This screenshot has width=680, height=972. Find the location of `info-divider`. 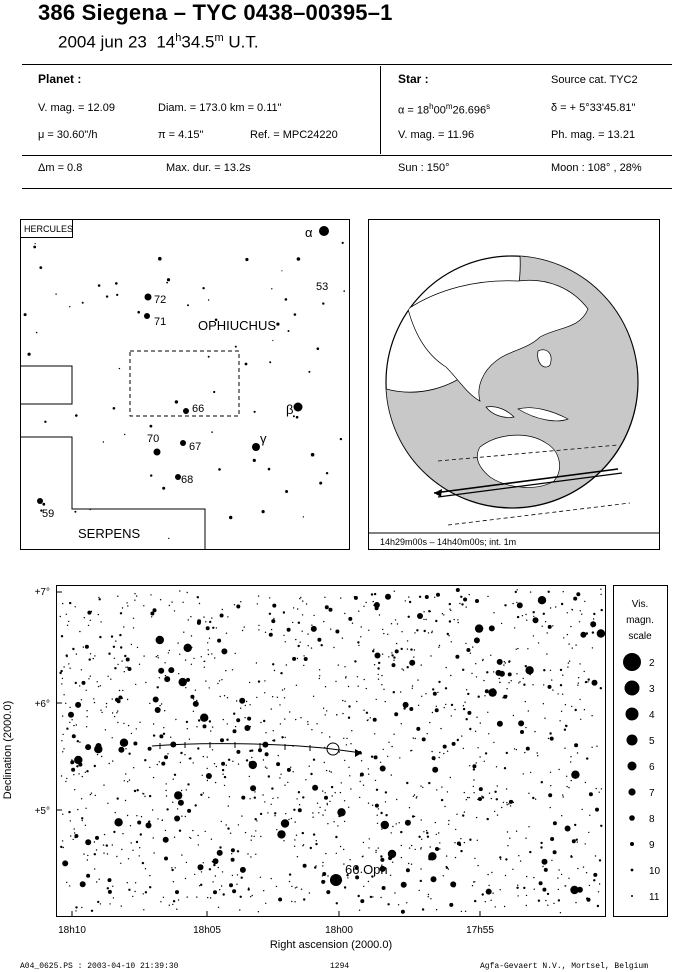

info-divider is located at coordinates (380, 110).